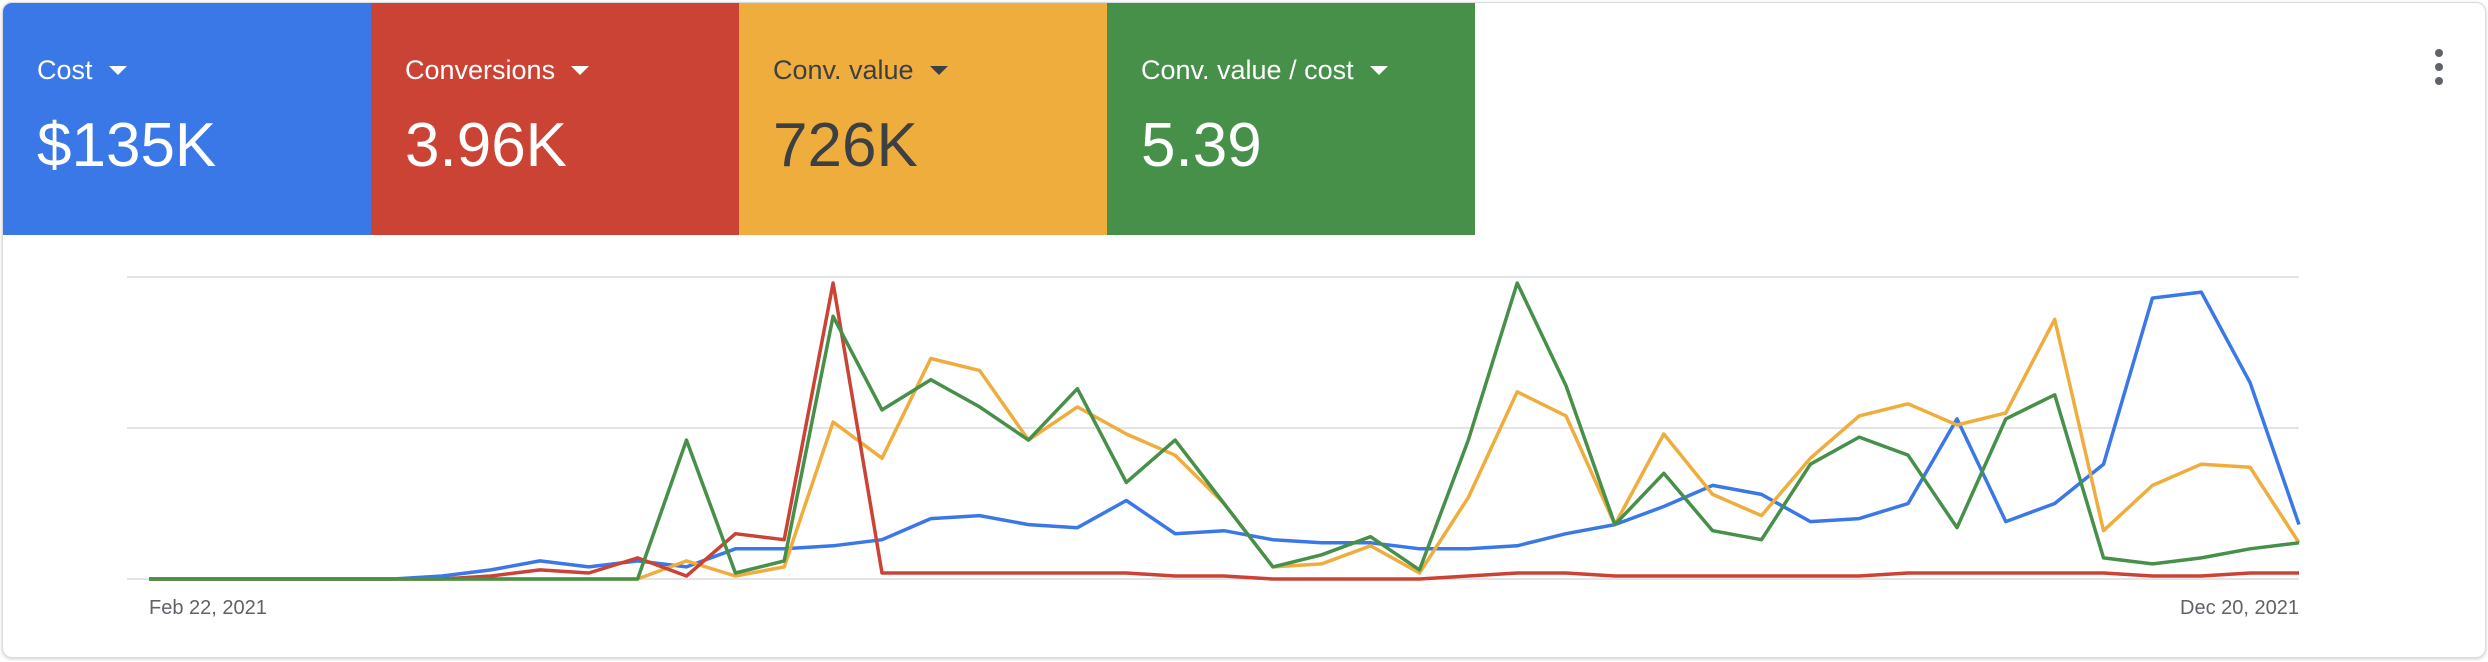 The height and width of the screenshot is (662, 2488). I want to click on more-vert-icon, so click(2439, 69).